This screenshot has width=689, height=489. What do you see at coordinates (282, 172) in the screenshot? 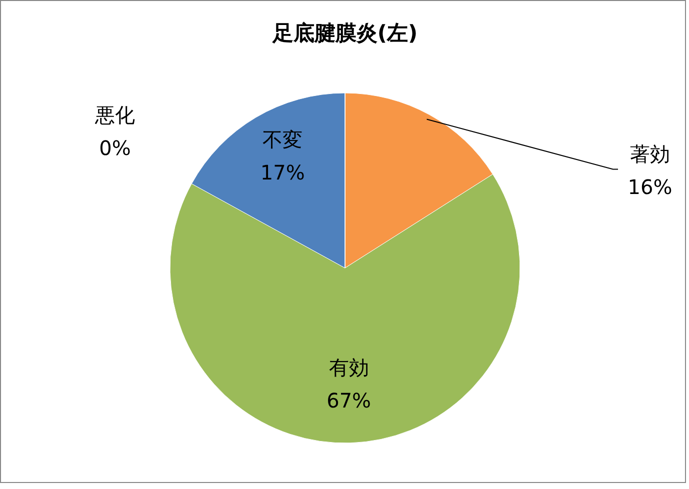
I see `data-label: 17%` at bounding box center [282, 172].